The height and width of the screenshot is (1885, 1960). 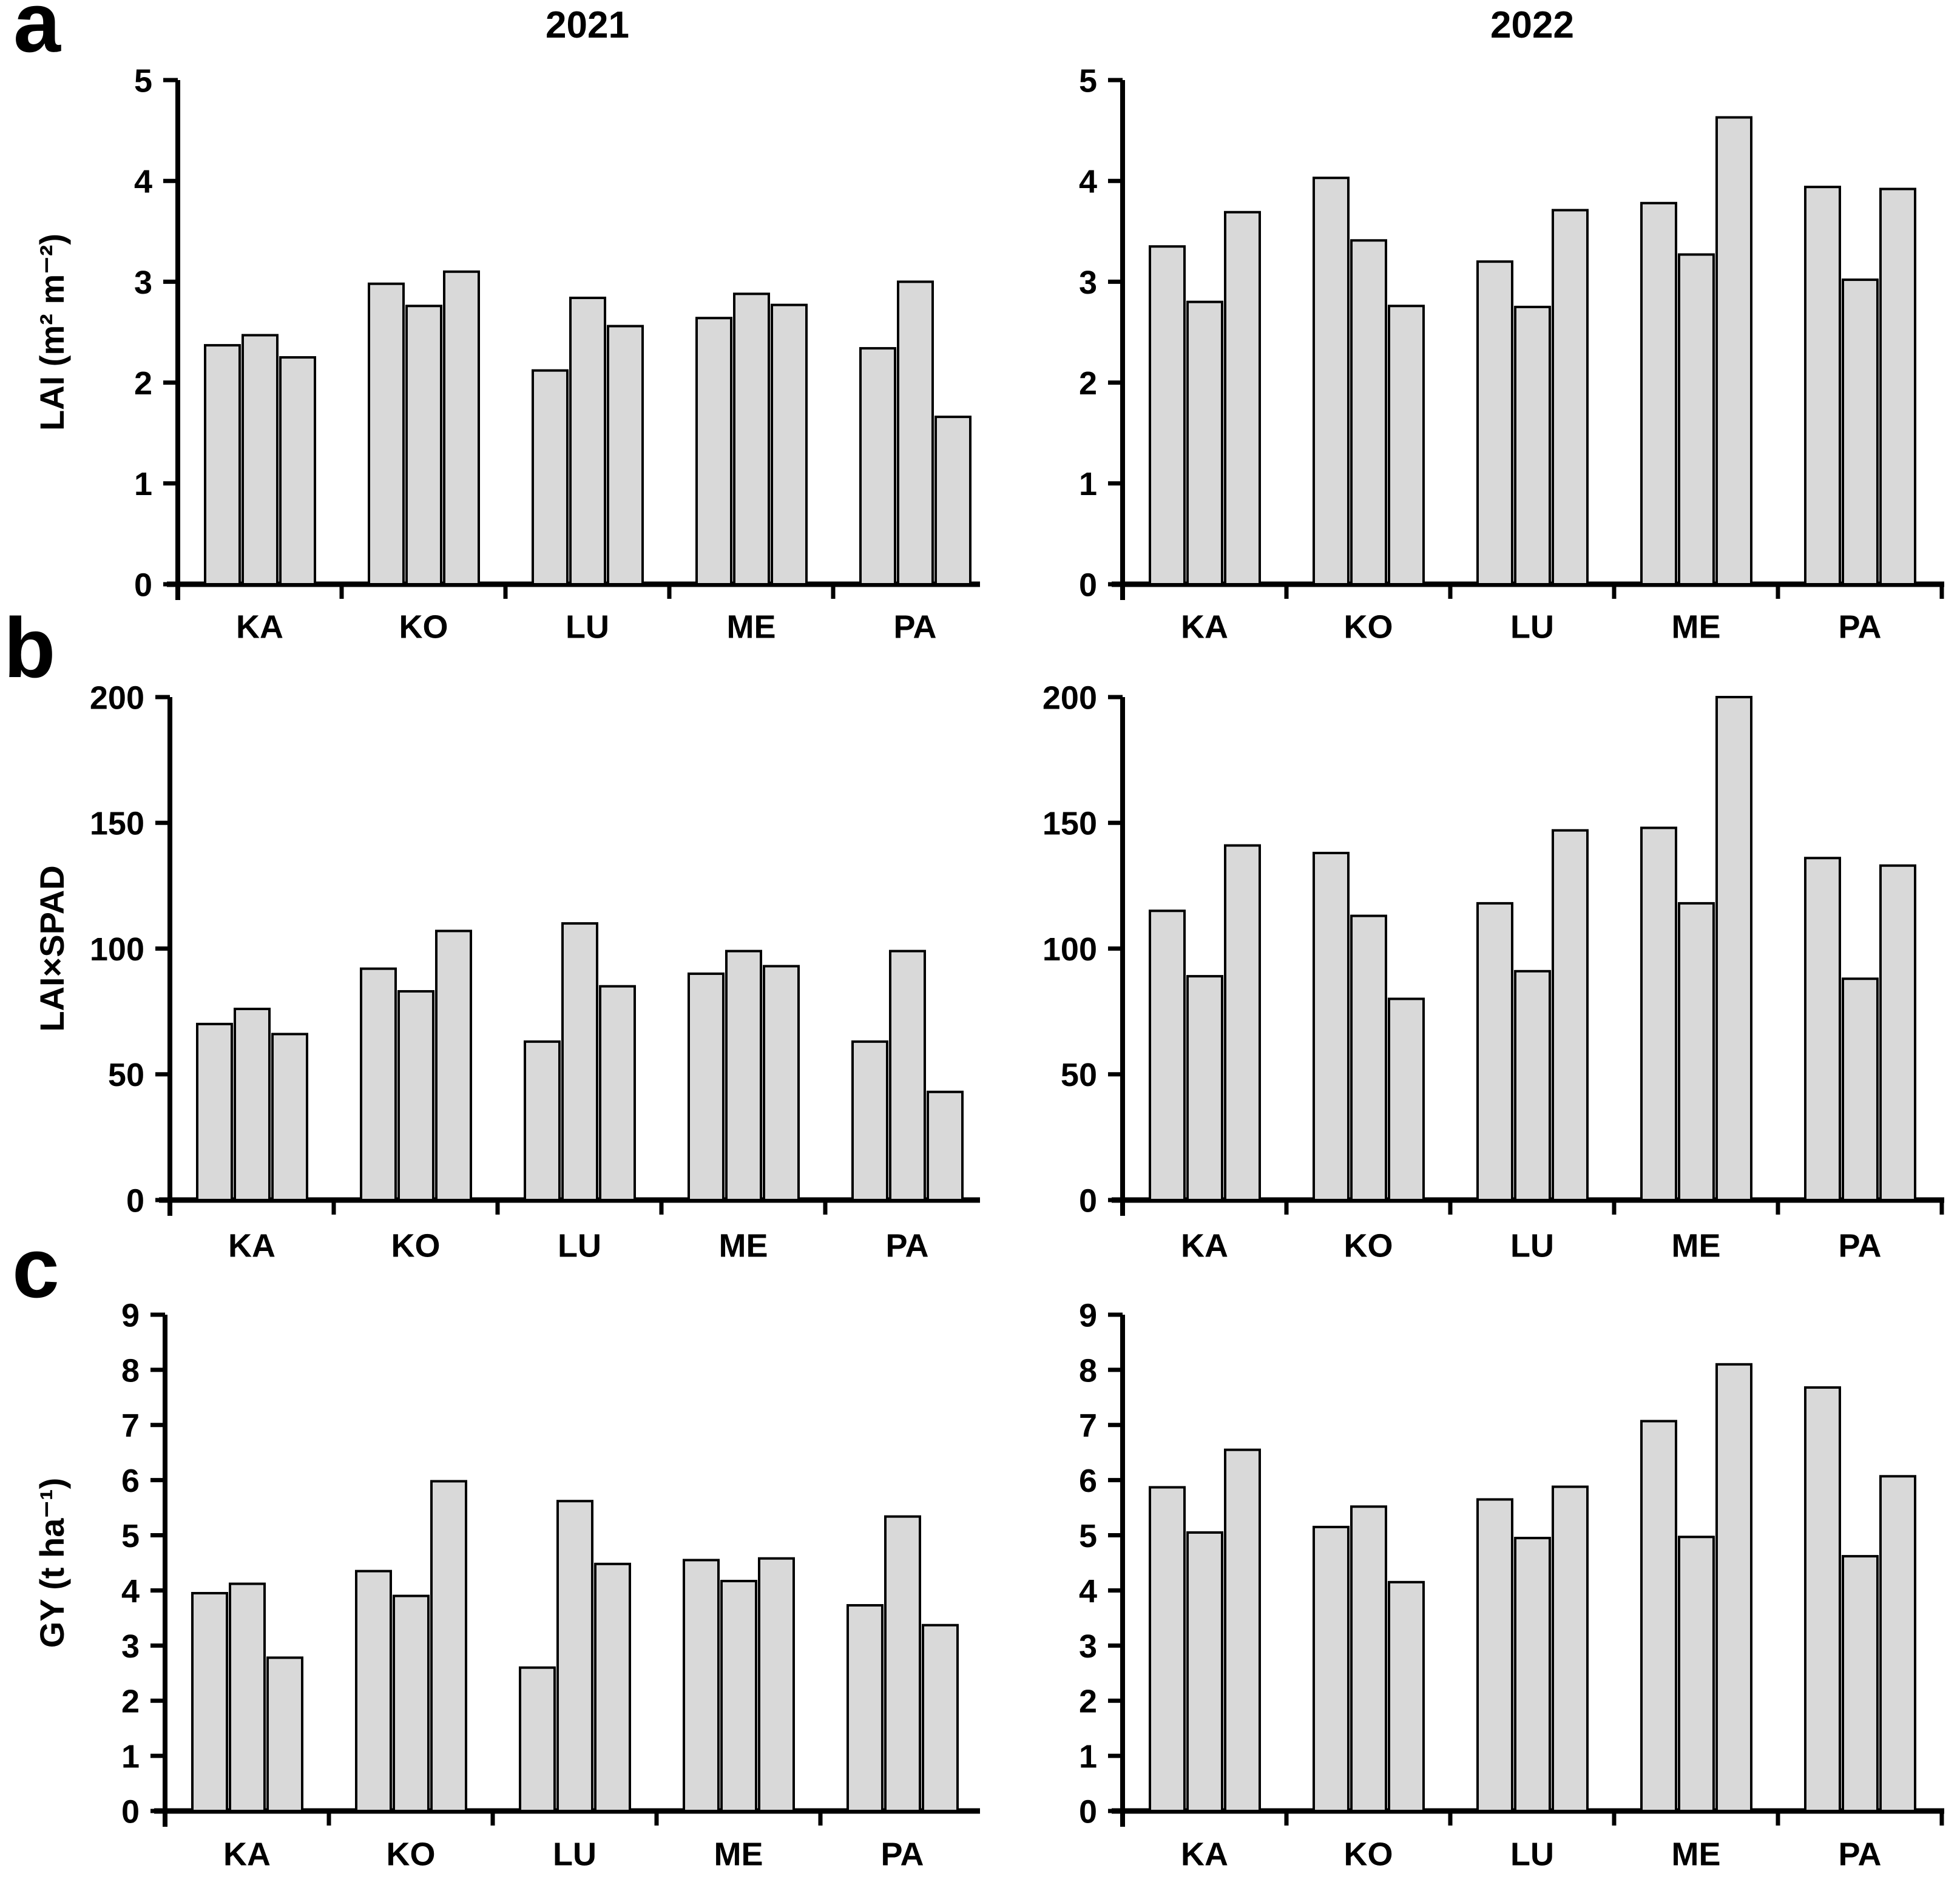 I want to click on chart-laixspad-2022: 0 50 100 150 200 KA KO LU ME PA, so click(x=1494, y=971).